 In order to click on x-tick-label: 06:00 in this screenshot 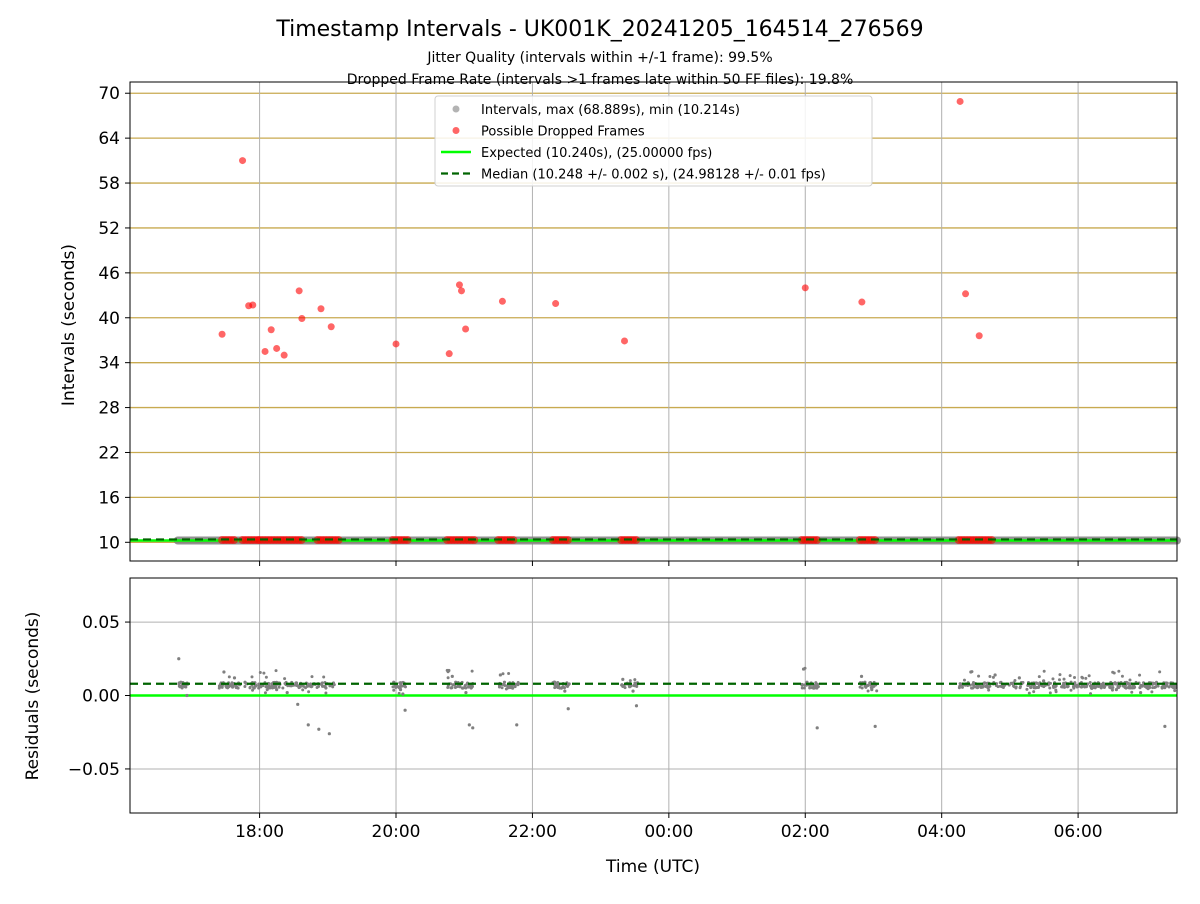, I will do `click(1078, 832)`.